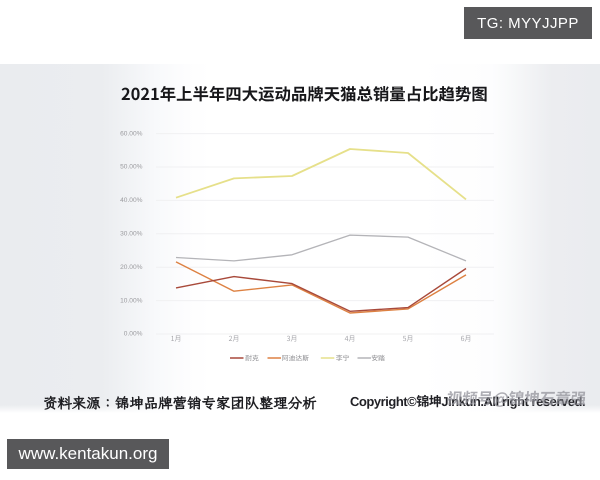 This screenshot has width=600, height=480. What do you see at coordinates (131, 267) in the screenshot?
I see `svg-text: 20.00%` at bounding box center [131, 267].